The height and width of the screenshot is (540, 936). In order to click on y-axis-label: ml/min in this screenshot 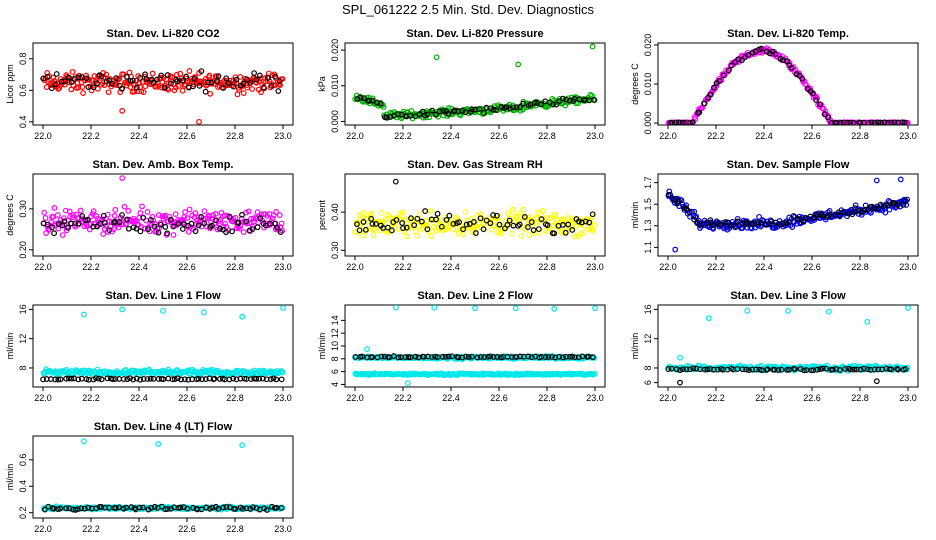, I will do `click(635, 346)`.